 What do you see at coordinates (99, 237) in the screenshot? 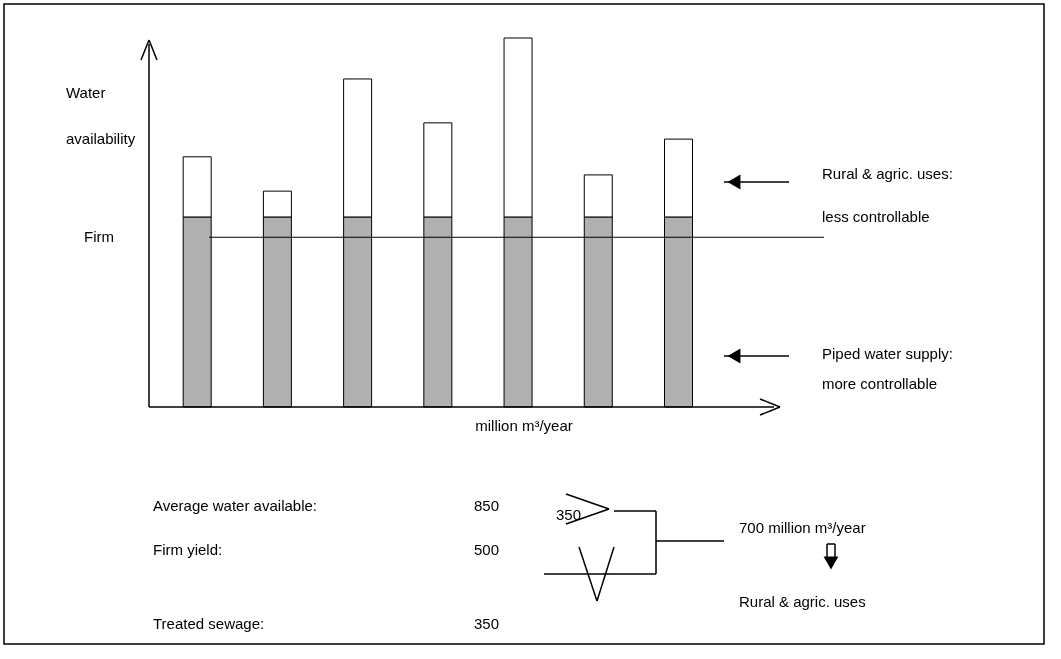
I see `ref-line-label: Firm` at bounding box center [99, 237].